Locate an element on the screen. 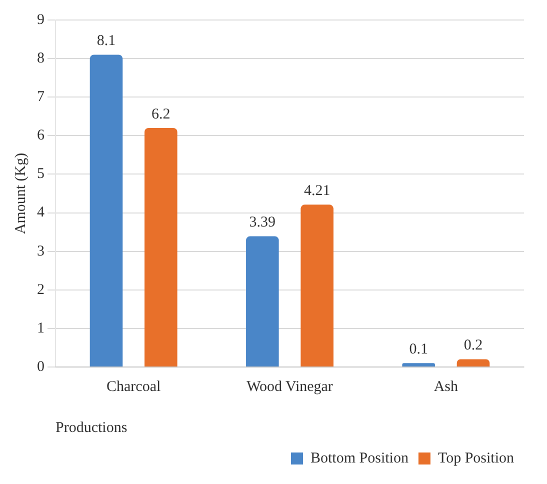 This screenshot has width=547, height=484. y-tick-label: 1 is located at coordinates (40, 328).